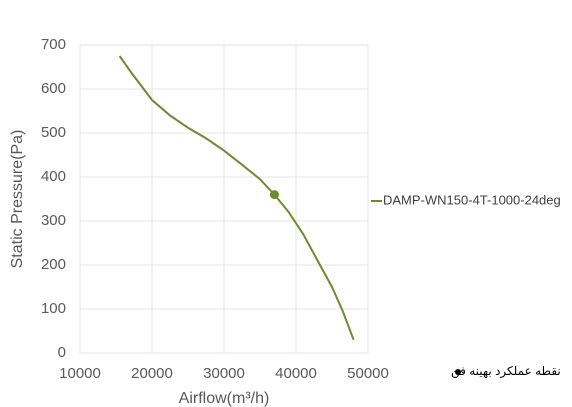 Image resolution: width=572 pixels, height=407 pixels. I want to click on legend-label: DAMP-WN150-4T-1000-24deg, so click(472, 199).